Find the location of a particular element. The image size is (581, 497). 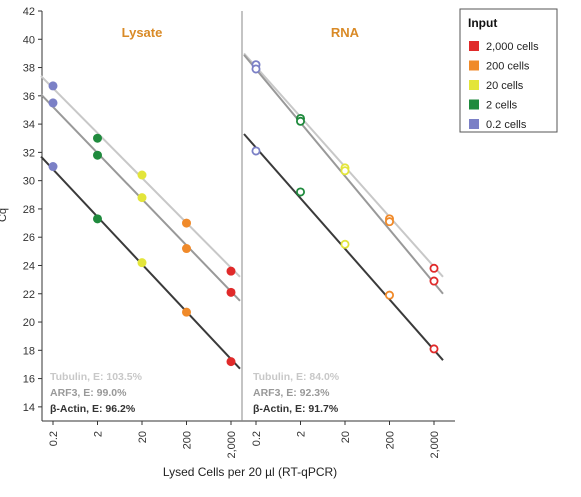

x-axis-label: Lysed Cells per 20 µl (RT-qPCR) is located at coordinates (250, 472).